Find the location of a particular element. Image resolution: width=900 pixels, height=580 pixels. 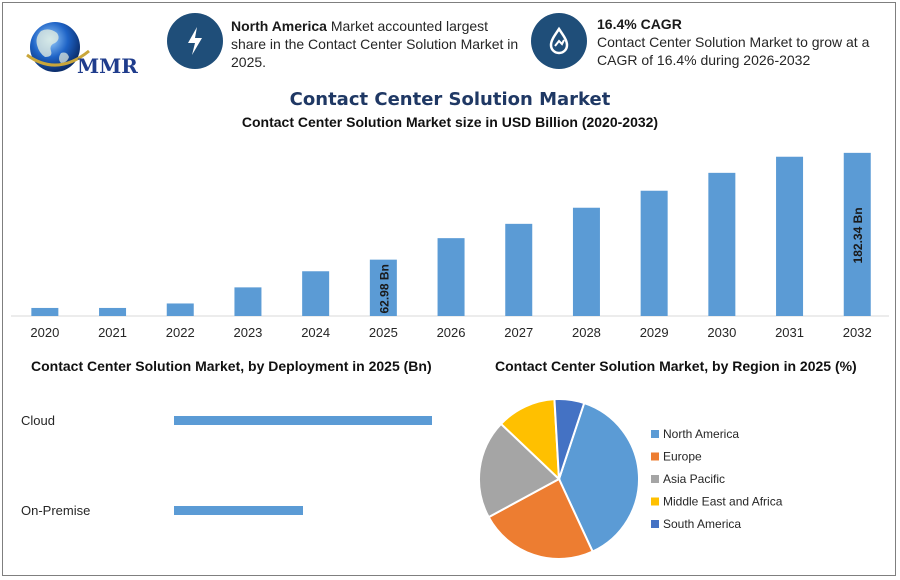

bar-2032 is located at coordinates (857, 234).